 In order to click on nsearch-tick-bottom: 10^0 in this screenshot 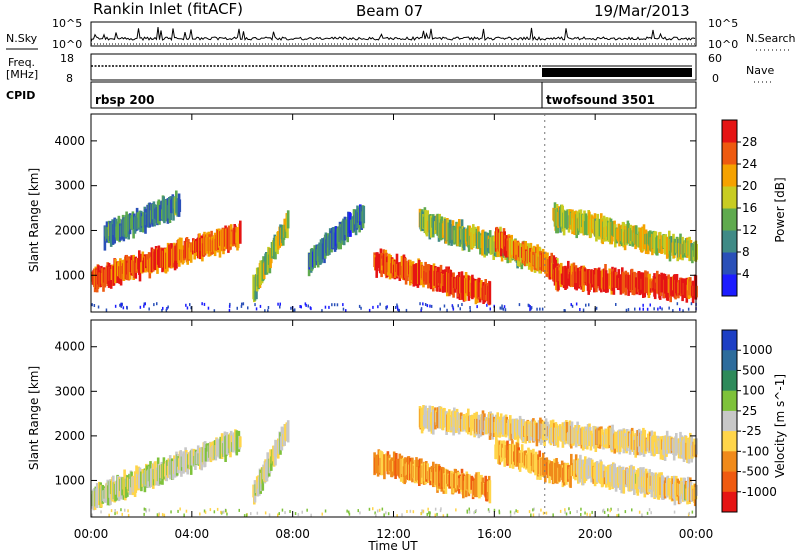, I will do `click(723, 44)`.